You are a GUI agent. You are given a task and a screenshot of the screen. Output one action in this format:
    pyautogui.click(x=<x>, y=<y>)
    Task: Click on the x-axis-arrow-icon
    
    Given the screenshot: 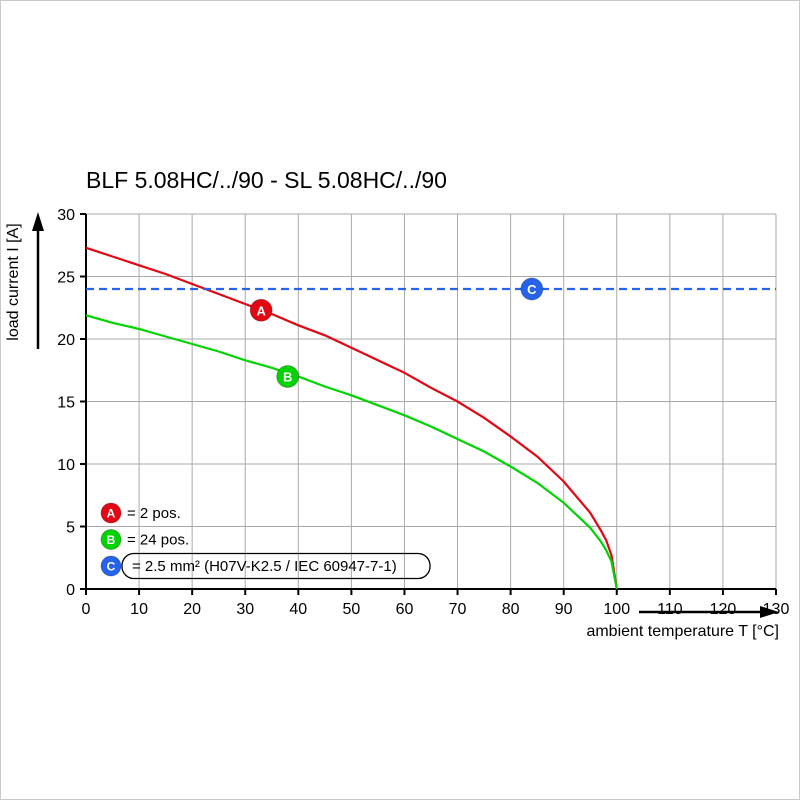 What is the action you would take?
    pyautogui.click(x=709, y=612)
    